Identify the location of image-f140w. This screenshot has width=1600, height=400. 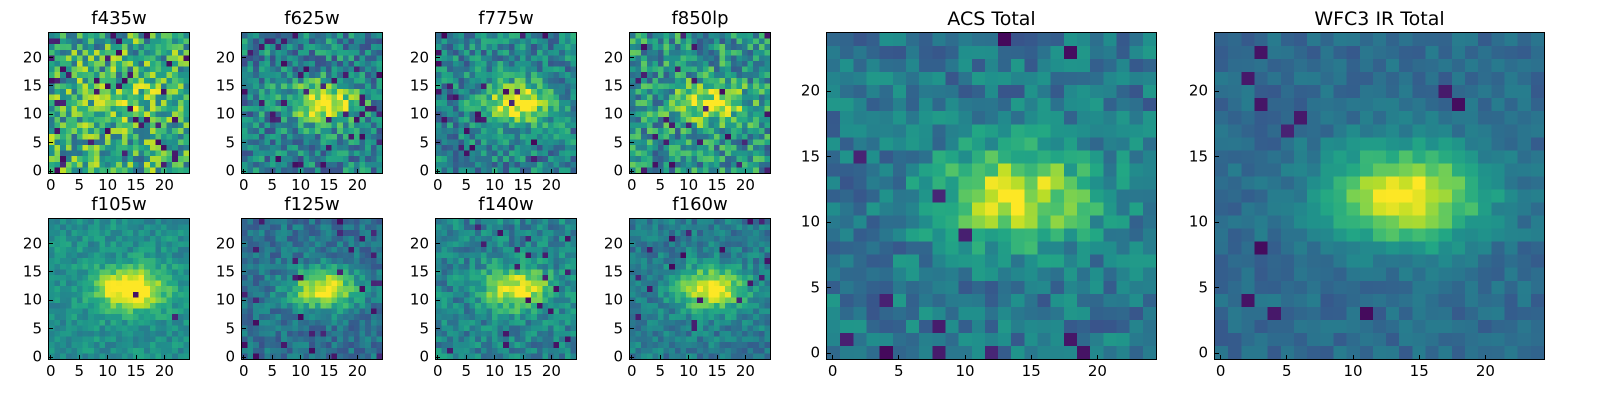
(506, 289).